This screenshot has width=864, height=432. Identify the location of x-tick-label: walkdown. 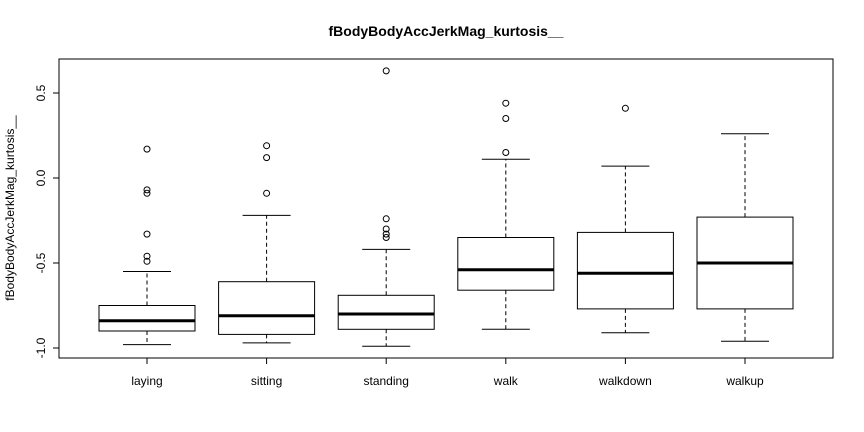
(625, 381).